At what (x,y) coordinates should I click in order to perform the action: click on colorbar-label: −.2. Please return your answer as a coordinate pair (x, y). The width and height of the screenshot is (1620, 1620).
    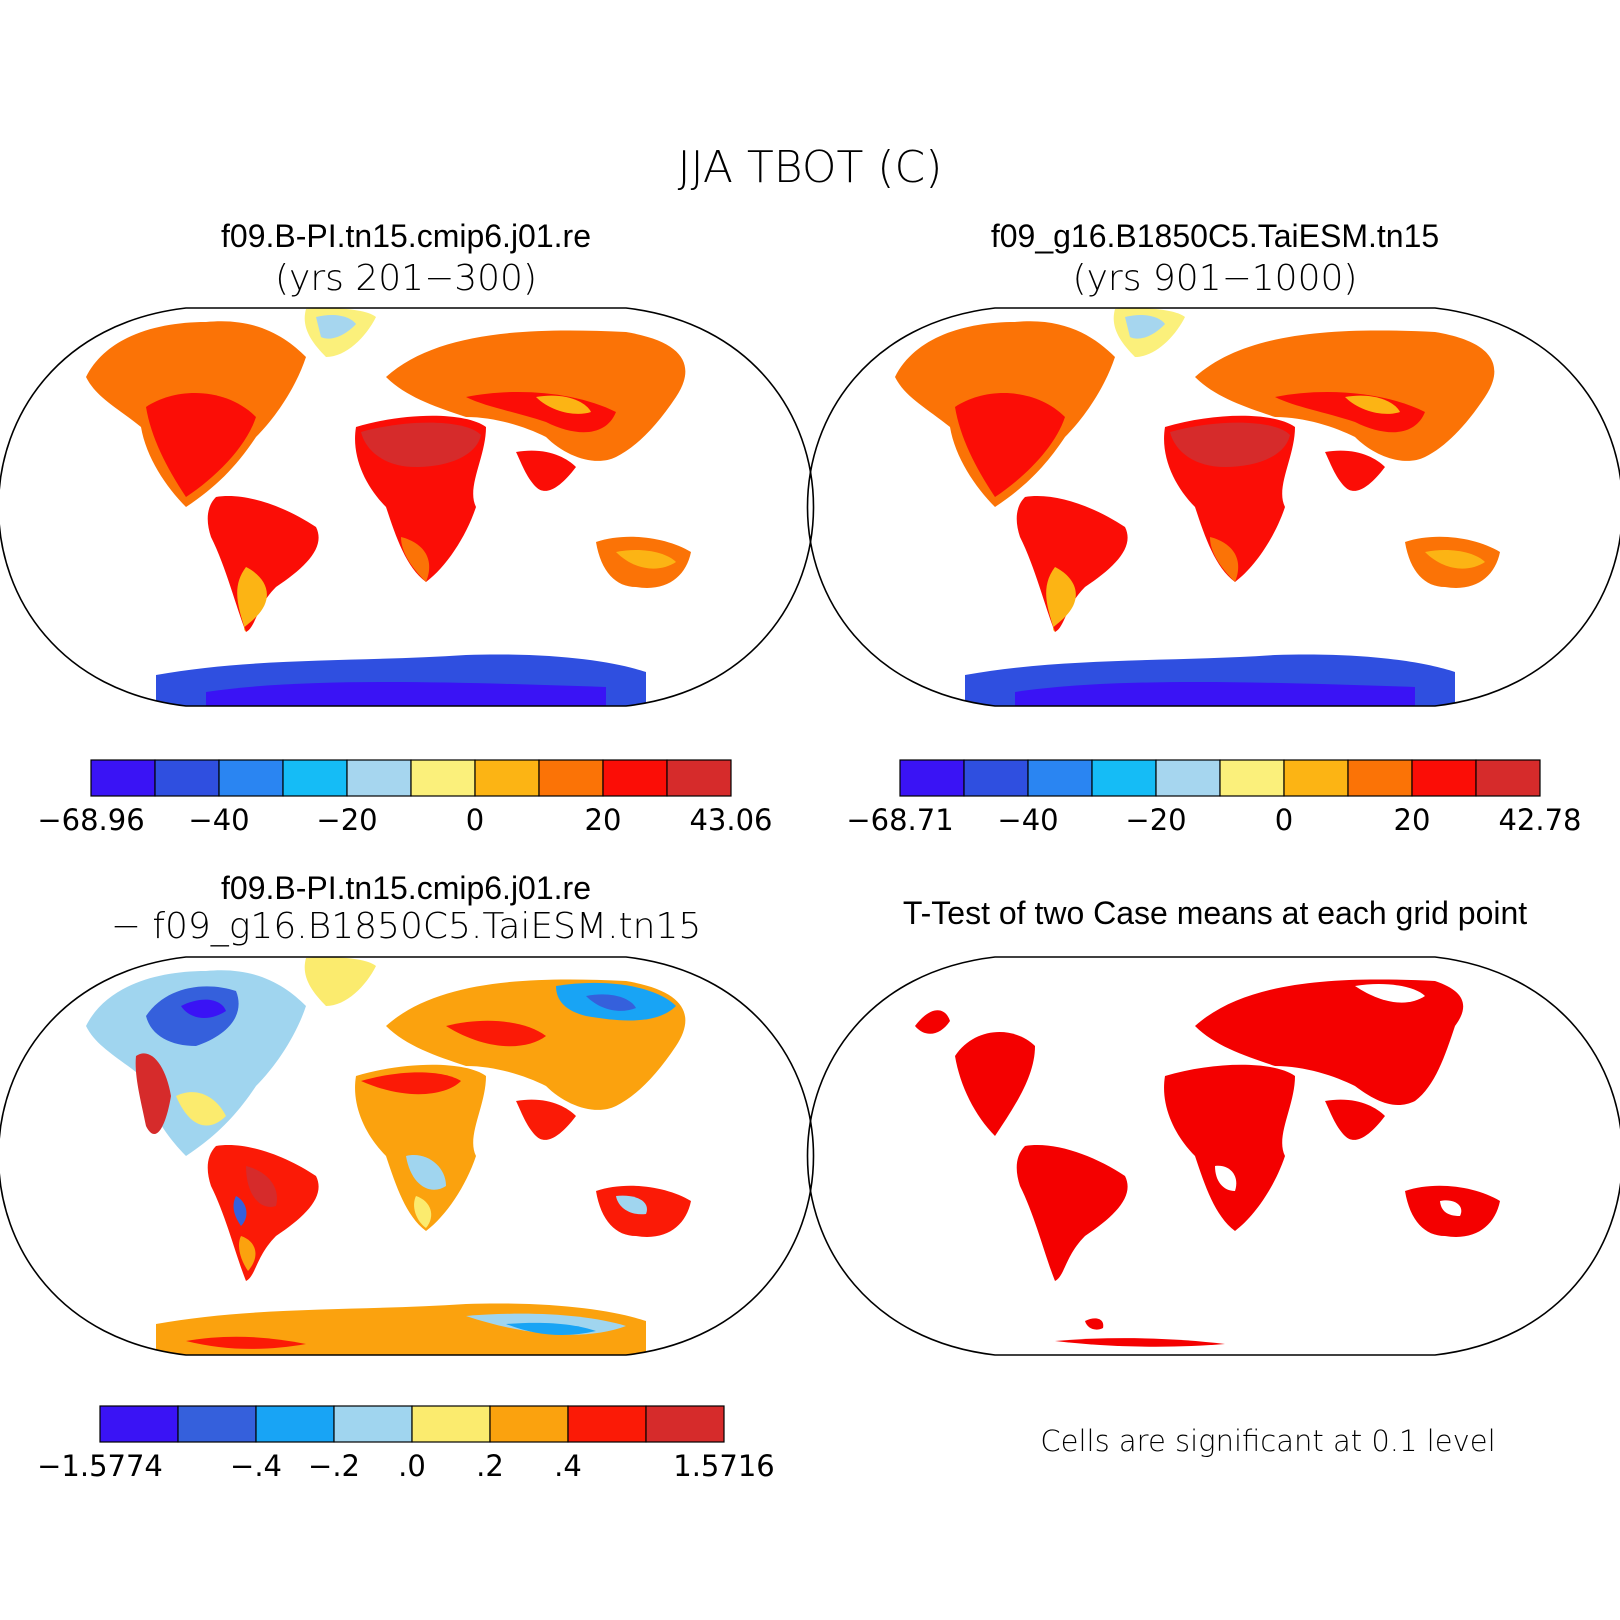
    Looking at the image, I should click on (334, 1466).